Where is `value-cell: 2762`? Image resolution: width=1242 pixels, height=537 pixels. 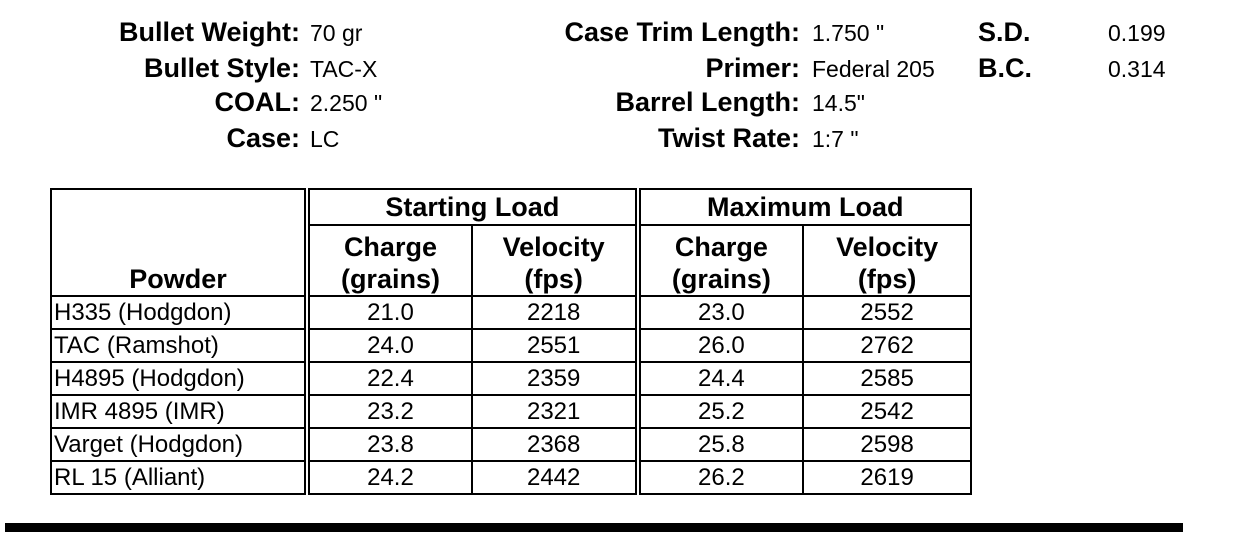 value-cell: 2762 is located at coordinates (887, 345).